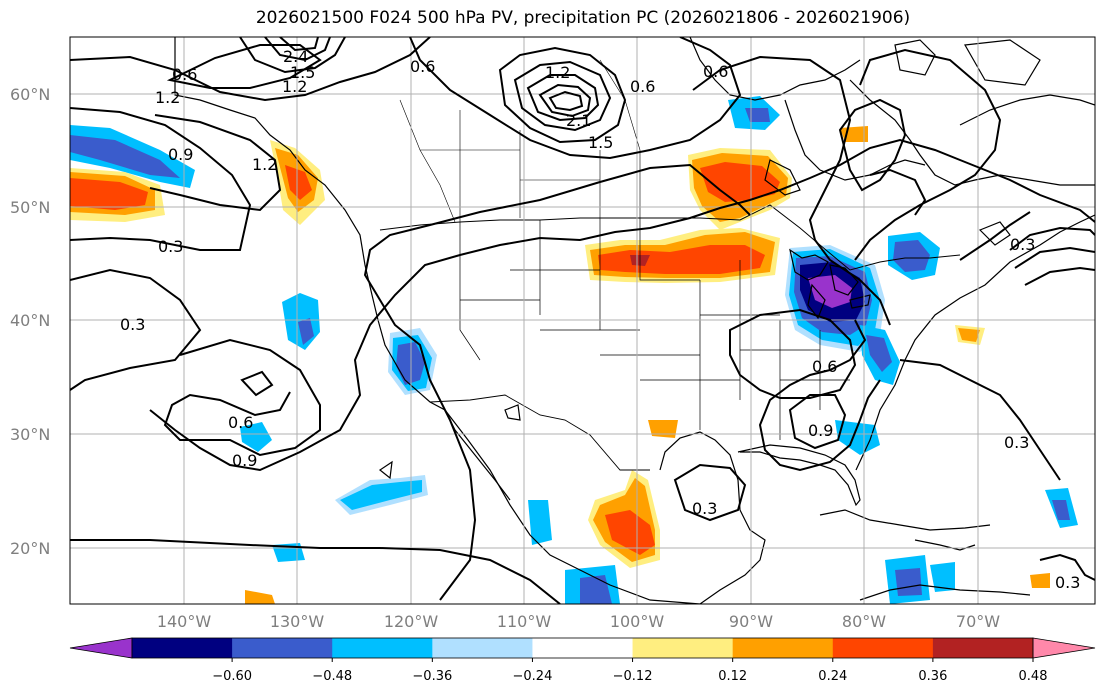 This screenshot has height=698, width=1105. I want to click on colorbar-tick-label: −0.36, so click(432, 676).